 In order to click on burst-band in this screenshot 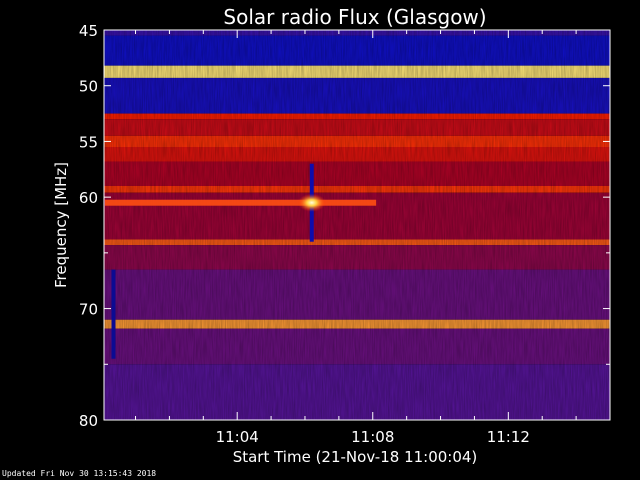, I will do `click(241, 202)`.